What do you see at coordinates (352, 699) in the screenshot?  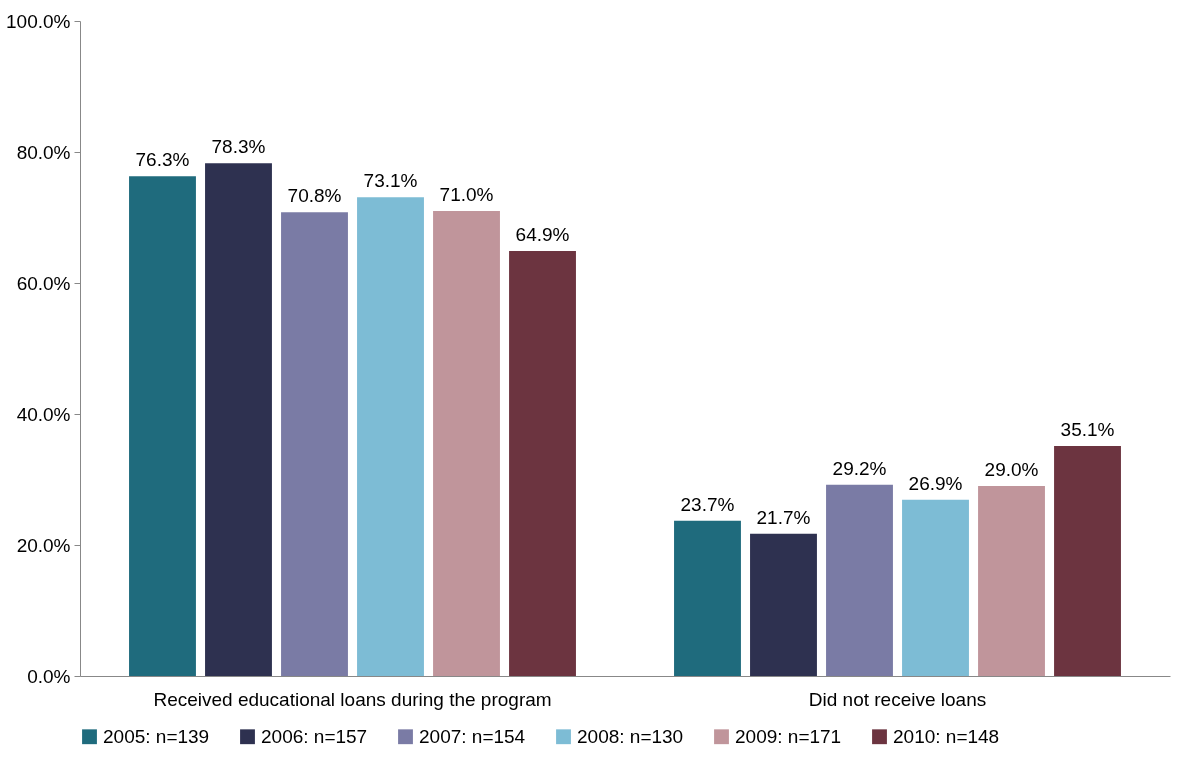 I see `x-tick-label: Received educational loans during the program` at bounding box center [352, 699].